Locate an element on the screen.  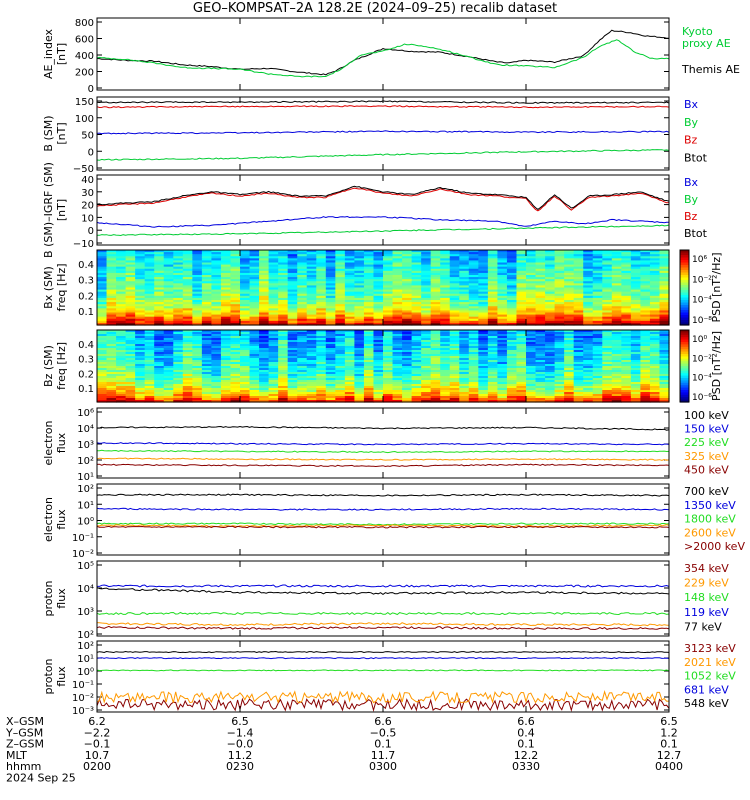
ylabel-bz_spec-0: Bz (SM) is located at coordinates (48, 366).